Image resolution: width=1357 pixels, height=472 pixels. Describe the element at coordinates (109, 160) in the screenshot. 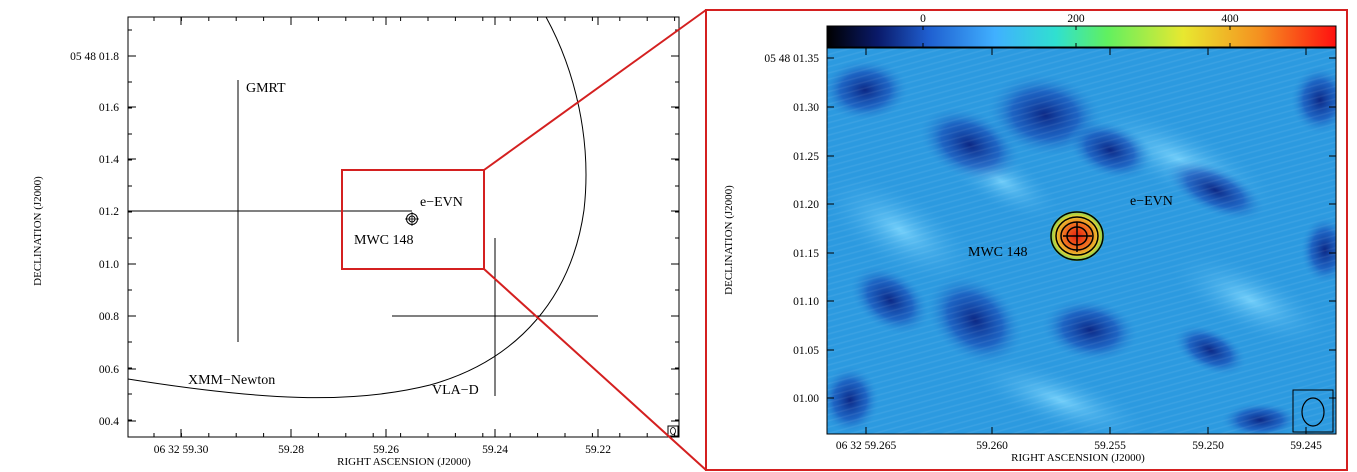

I see `left-y-tick-label: 01.4` at that location.